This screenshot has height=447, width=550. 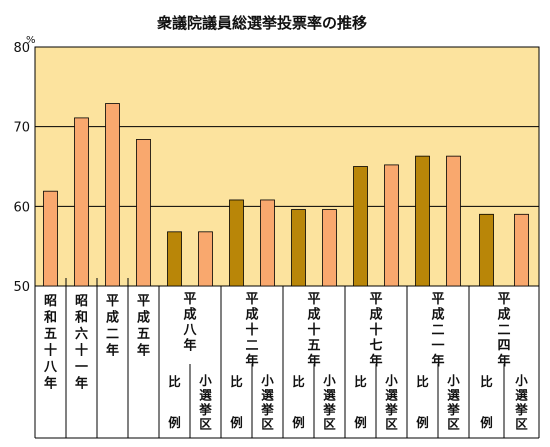 I want to click on category-label: 平成十七年, so click(x=375, y=330).